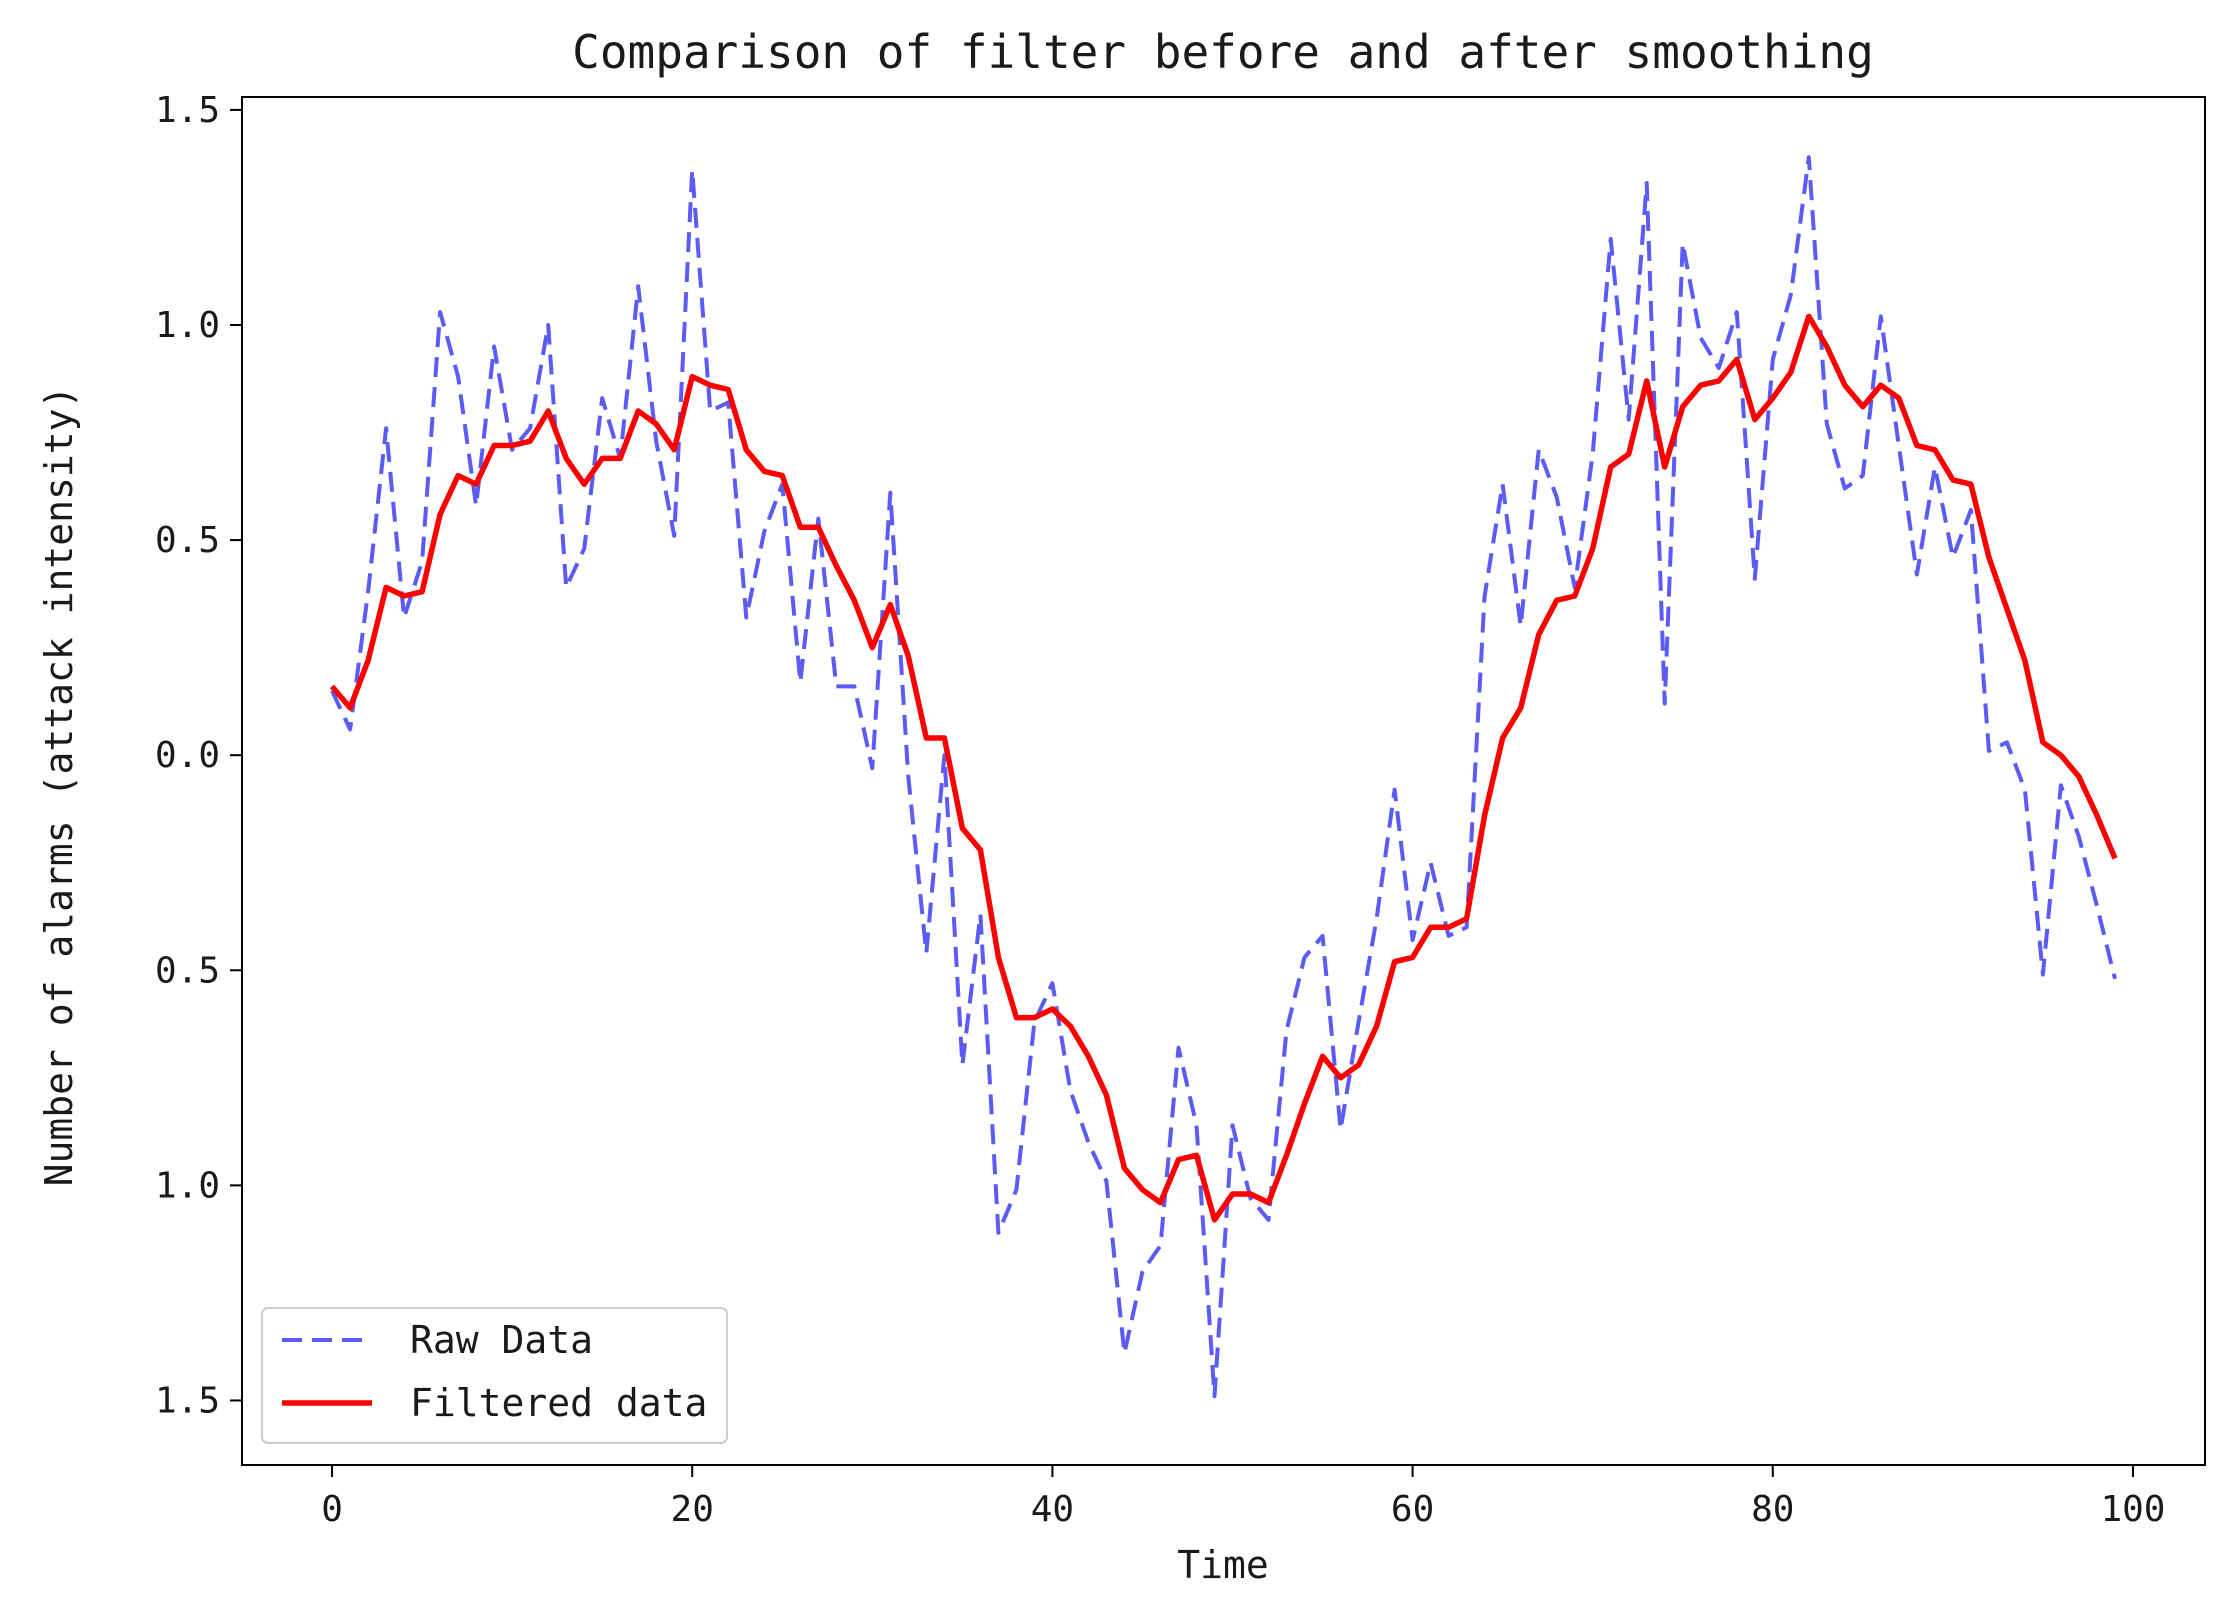  I want to click on x-tick-label: 100, so click(2132, 1509).